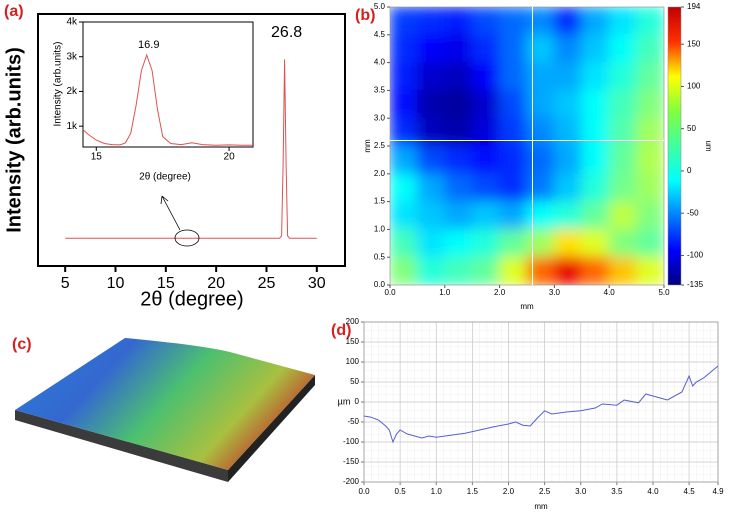 This screenshot has height=515, width=731. Describe the element at coordinates (380, 173) in the screenshot. I see `y-tick-label: 2.0` at that location.